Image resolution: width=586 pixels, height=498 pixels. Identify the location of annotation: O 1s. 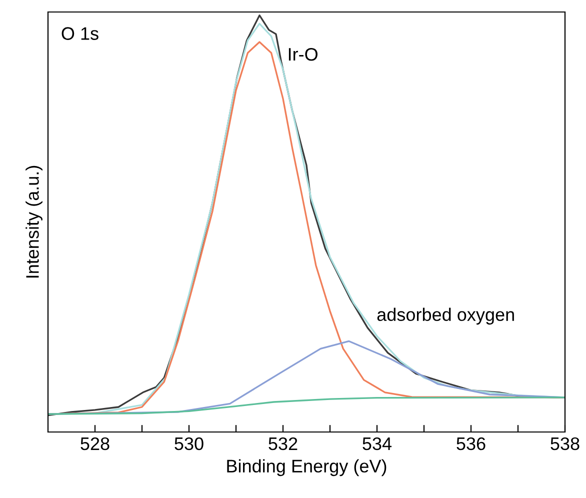
(80, 33).